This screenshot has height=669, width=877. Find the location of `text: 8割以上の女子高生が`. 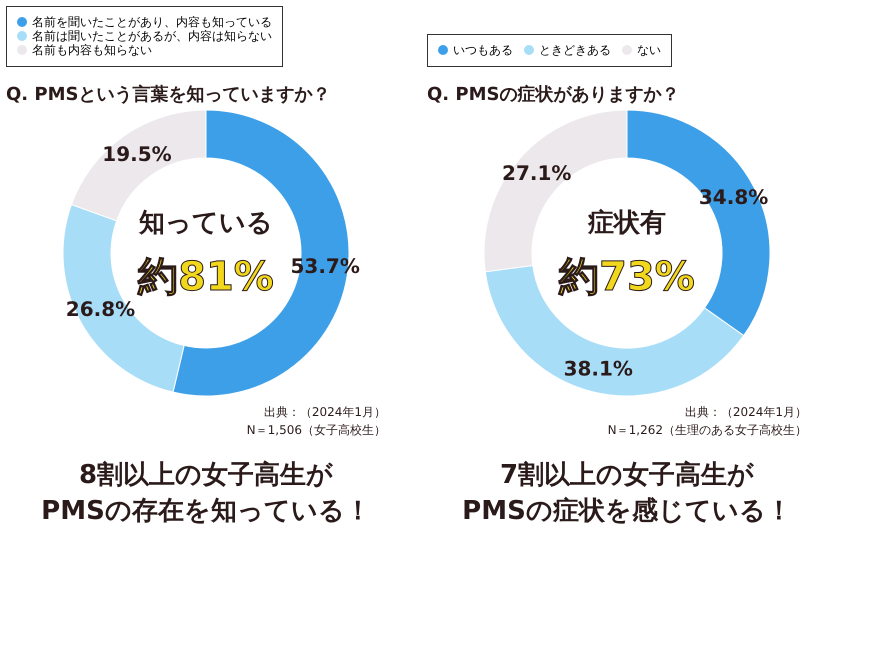

text: 8割以上の女子高生が is located at coordinates (206, 475).